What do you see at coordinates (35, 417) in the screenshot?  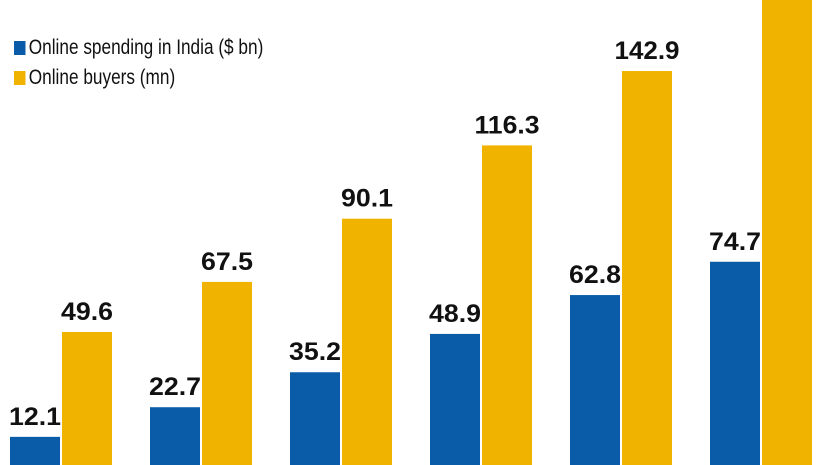 I see `data-label: 12.1` at bounding box center [35, 417].